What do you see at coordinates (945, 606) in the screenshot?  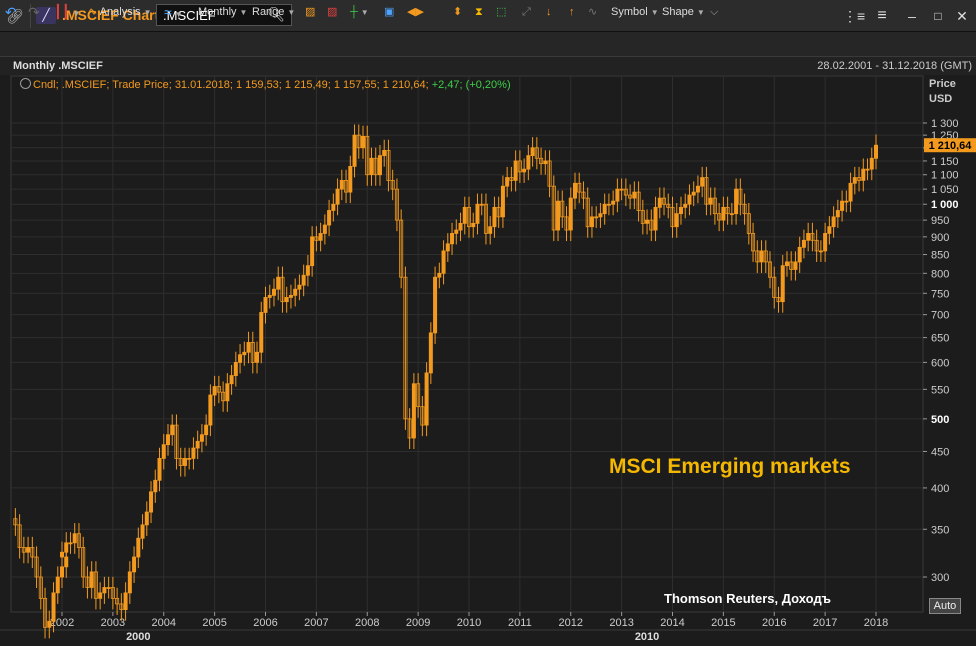 I see `auto-scale-button: Auto` at bounding box center [945, 606].